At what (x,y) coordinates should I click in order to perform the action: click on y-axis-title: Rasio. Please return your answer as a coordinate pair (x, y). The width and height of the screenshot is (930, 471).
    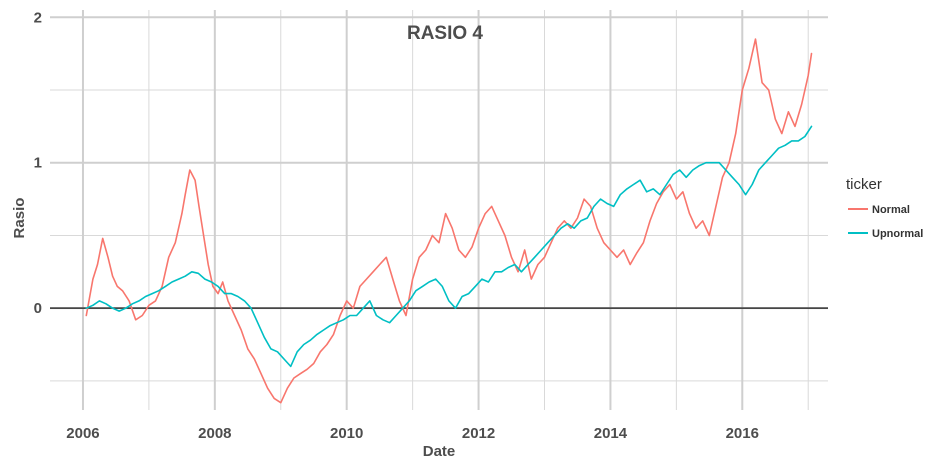
    Looking at the image, I should click on (19, 218).